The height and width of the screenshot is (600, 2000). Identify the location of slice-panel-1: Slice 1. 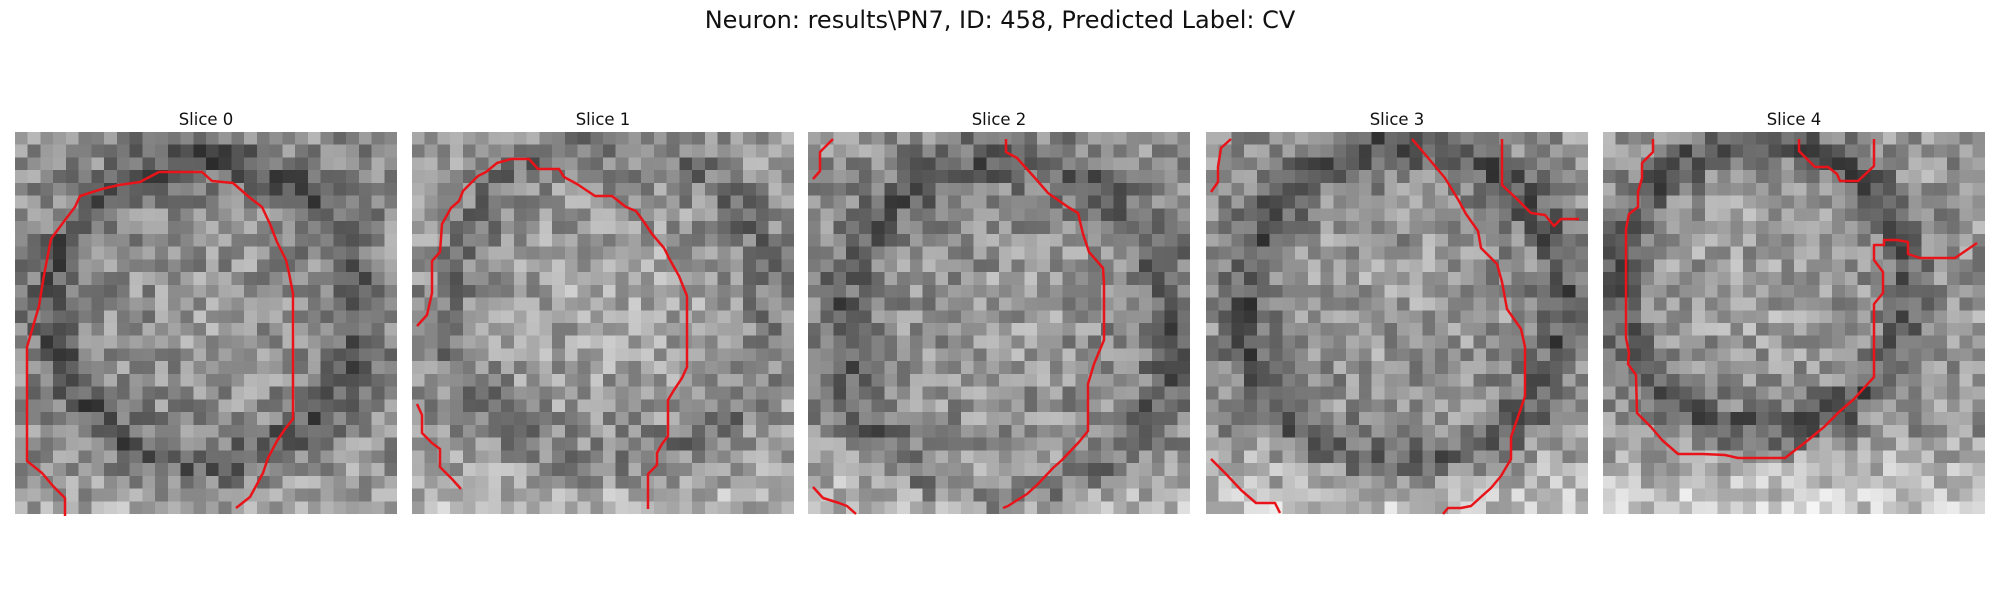
(603, 311).